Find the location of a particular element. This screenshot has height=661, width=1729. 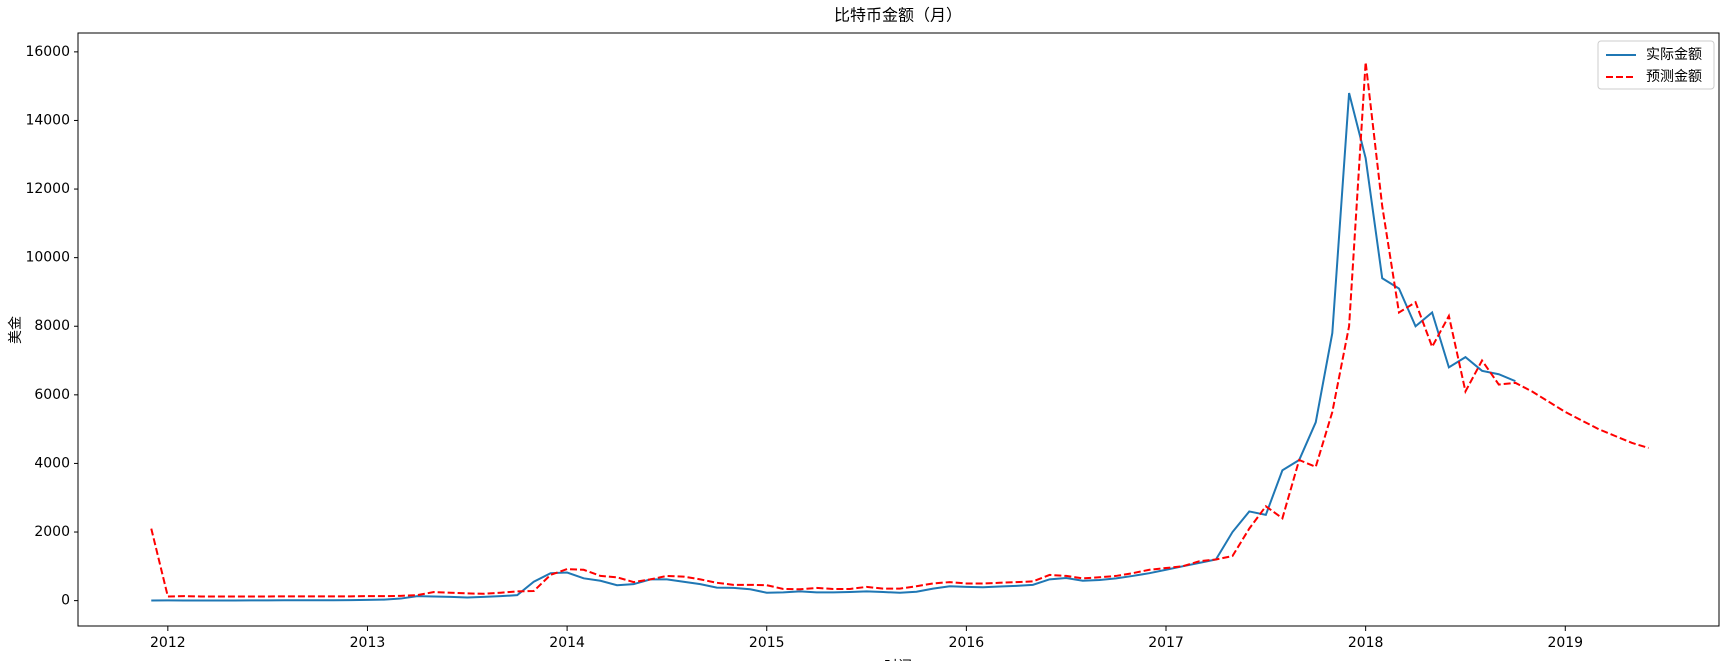

chart-title: 比特币金额（月） is located at coordinates (898, 15).